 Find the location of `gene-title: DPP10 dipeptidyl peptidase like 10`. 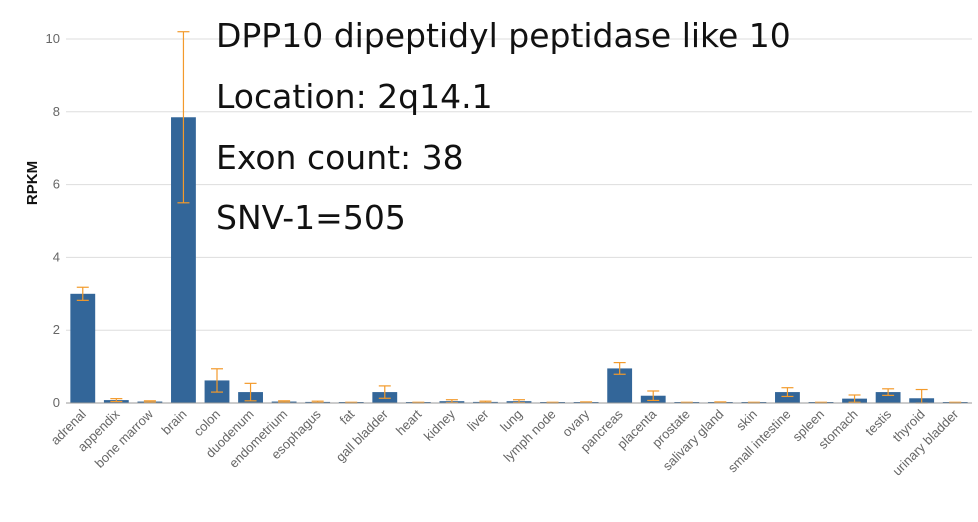

gene-title: DPP10 dipeptidyl peptidase like 10 is located at coordinates (503, 35).